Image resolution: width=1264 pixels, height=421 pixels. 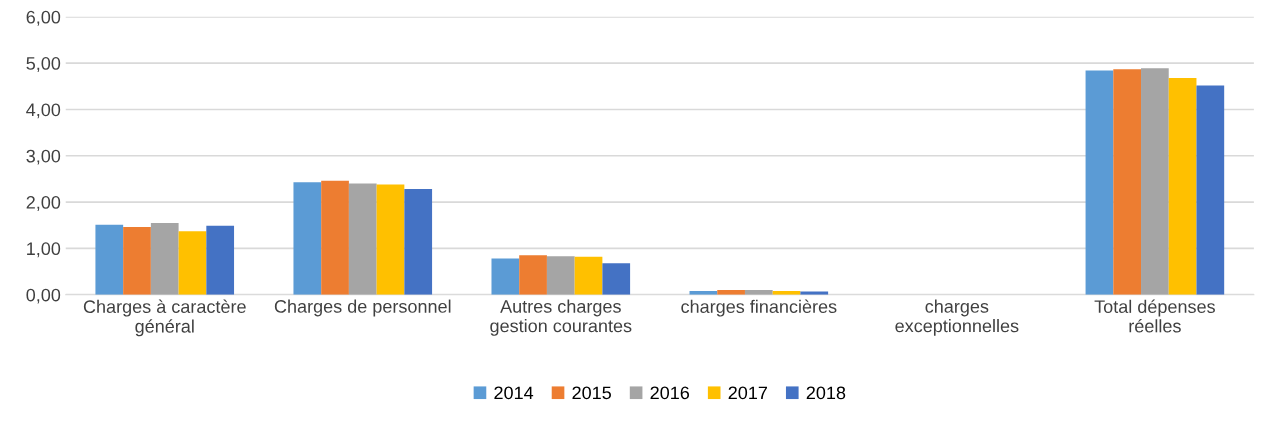 What do you see at coordinates (591, 393) in the screenshot?
I see `legend-label: 2015` at bounding box center [591, 393].